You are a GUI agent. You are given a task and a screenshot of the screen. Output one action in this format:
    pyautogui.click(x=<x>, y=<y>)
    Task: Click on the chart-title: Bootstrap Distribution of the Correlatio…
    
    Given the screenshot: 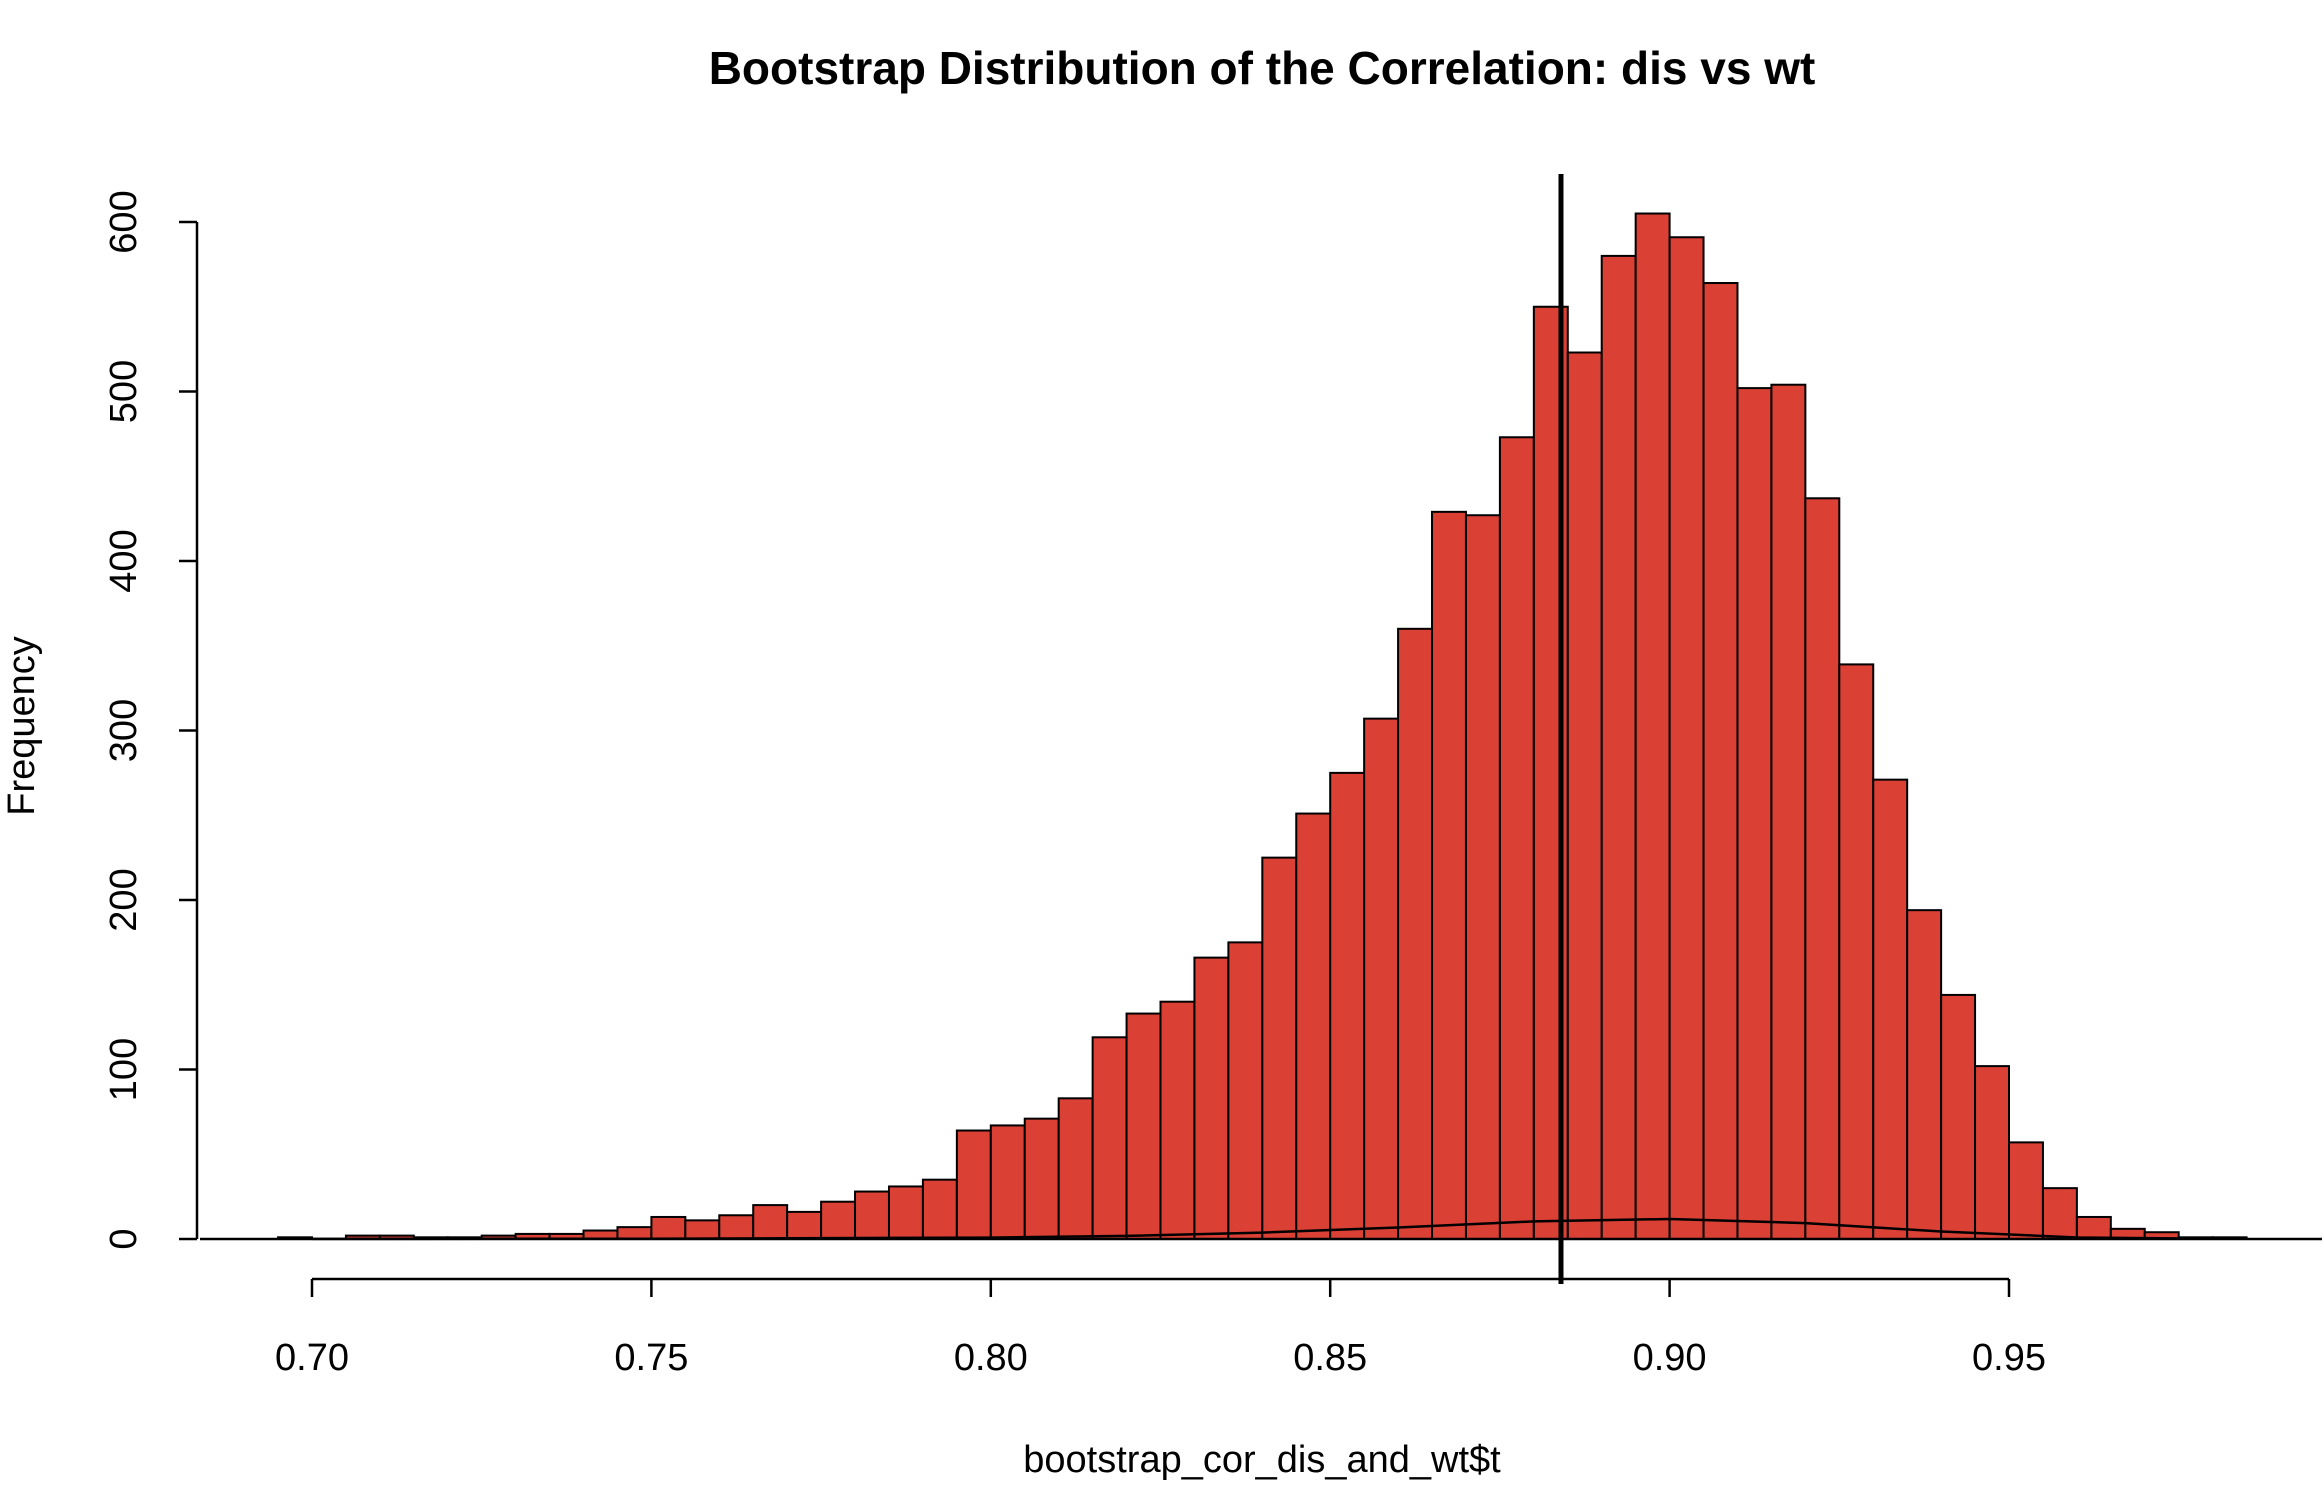 What is the action you would take?
    pyautogui.click(x=1262, y=68)
    